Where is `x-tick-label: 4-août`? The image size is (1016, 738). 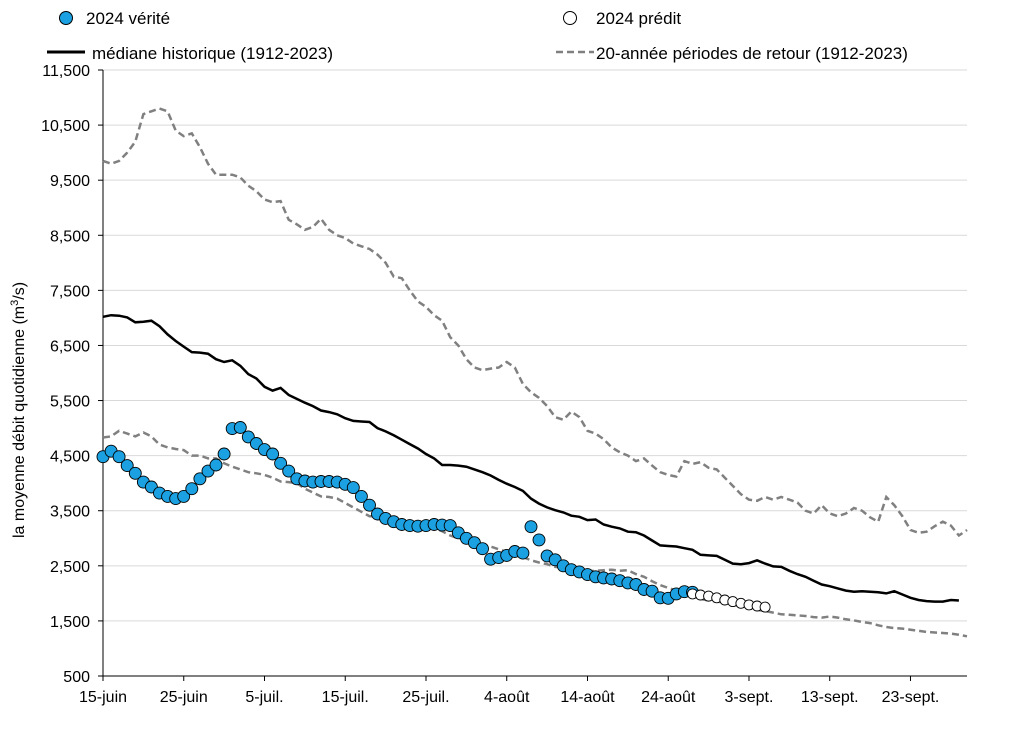
x-tick-label: 4-août is located at coordinates (507, 697).